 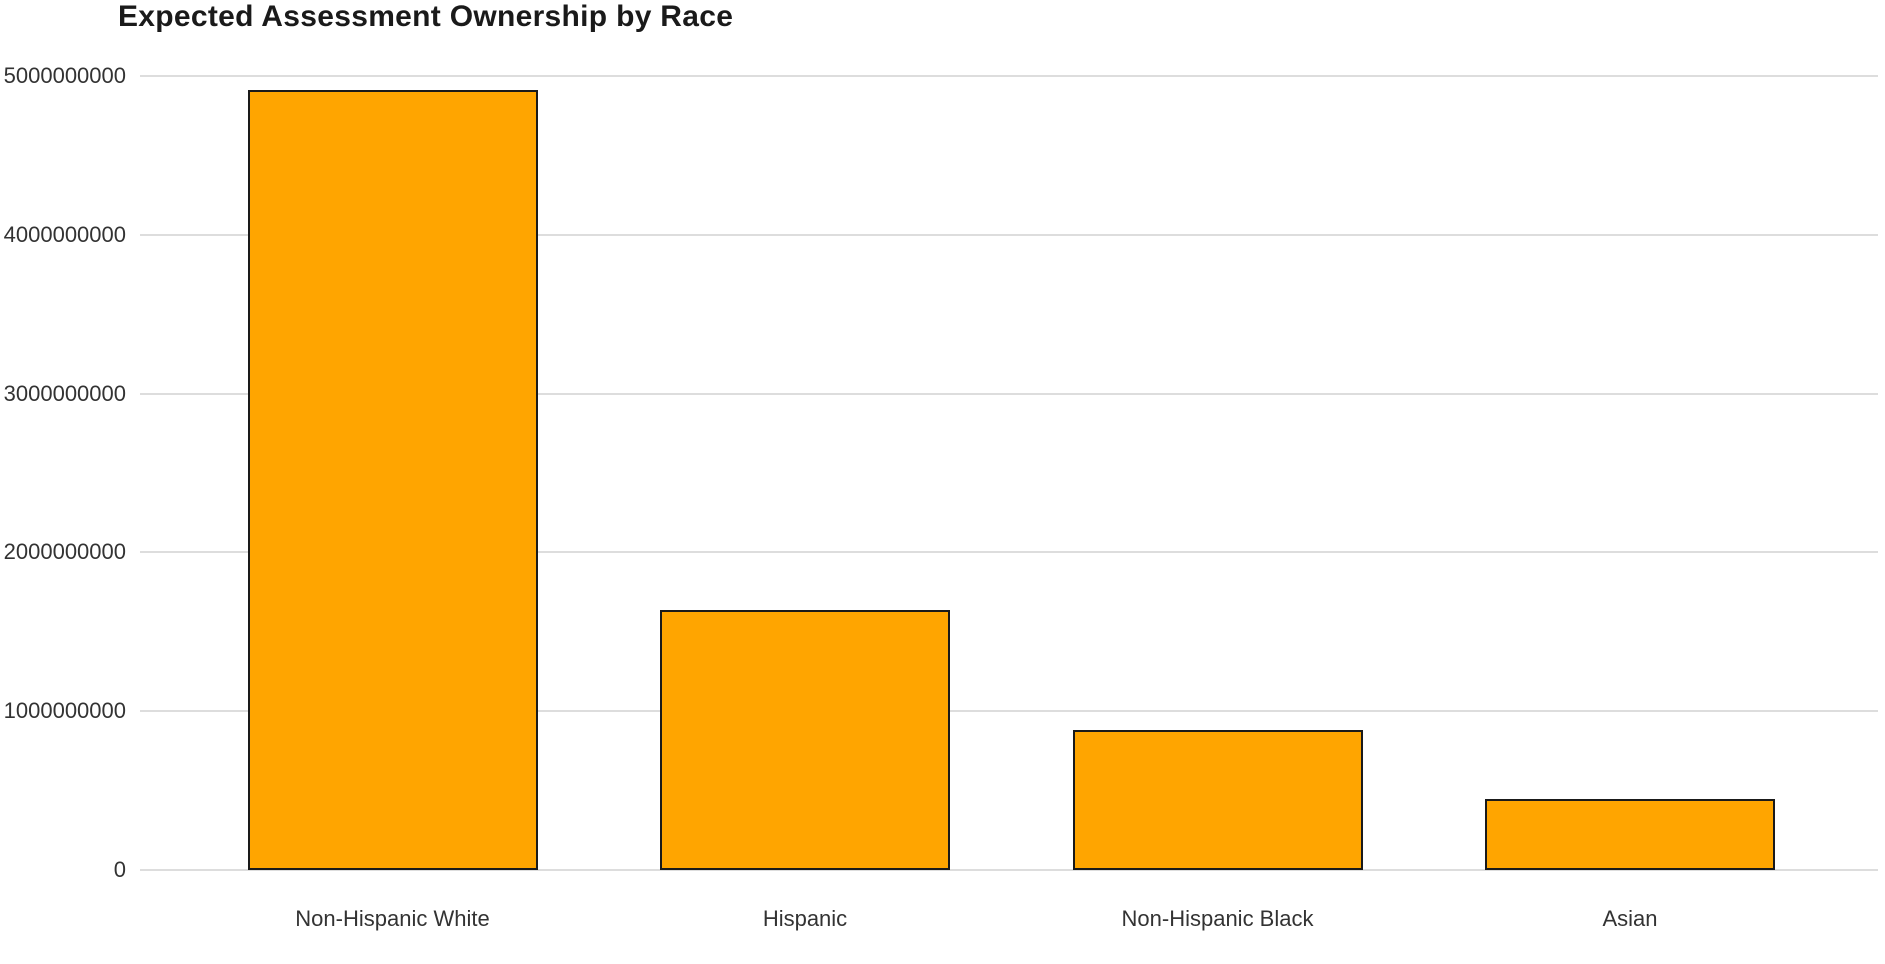 I want to click on bar-non-hispanic-black, so click(x=1217, y=800).